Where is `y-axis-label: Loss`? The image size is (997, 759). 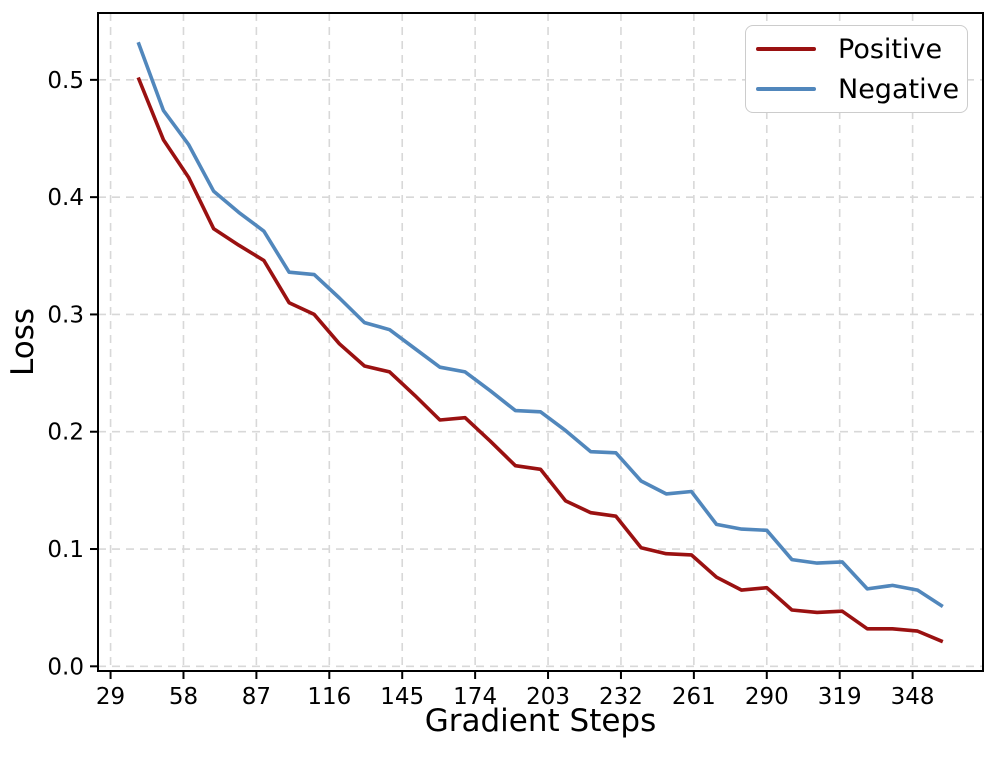
y-axis-label: Loss is located at coordinates (23, 342).